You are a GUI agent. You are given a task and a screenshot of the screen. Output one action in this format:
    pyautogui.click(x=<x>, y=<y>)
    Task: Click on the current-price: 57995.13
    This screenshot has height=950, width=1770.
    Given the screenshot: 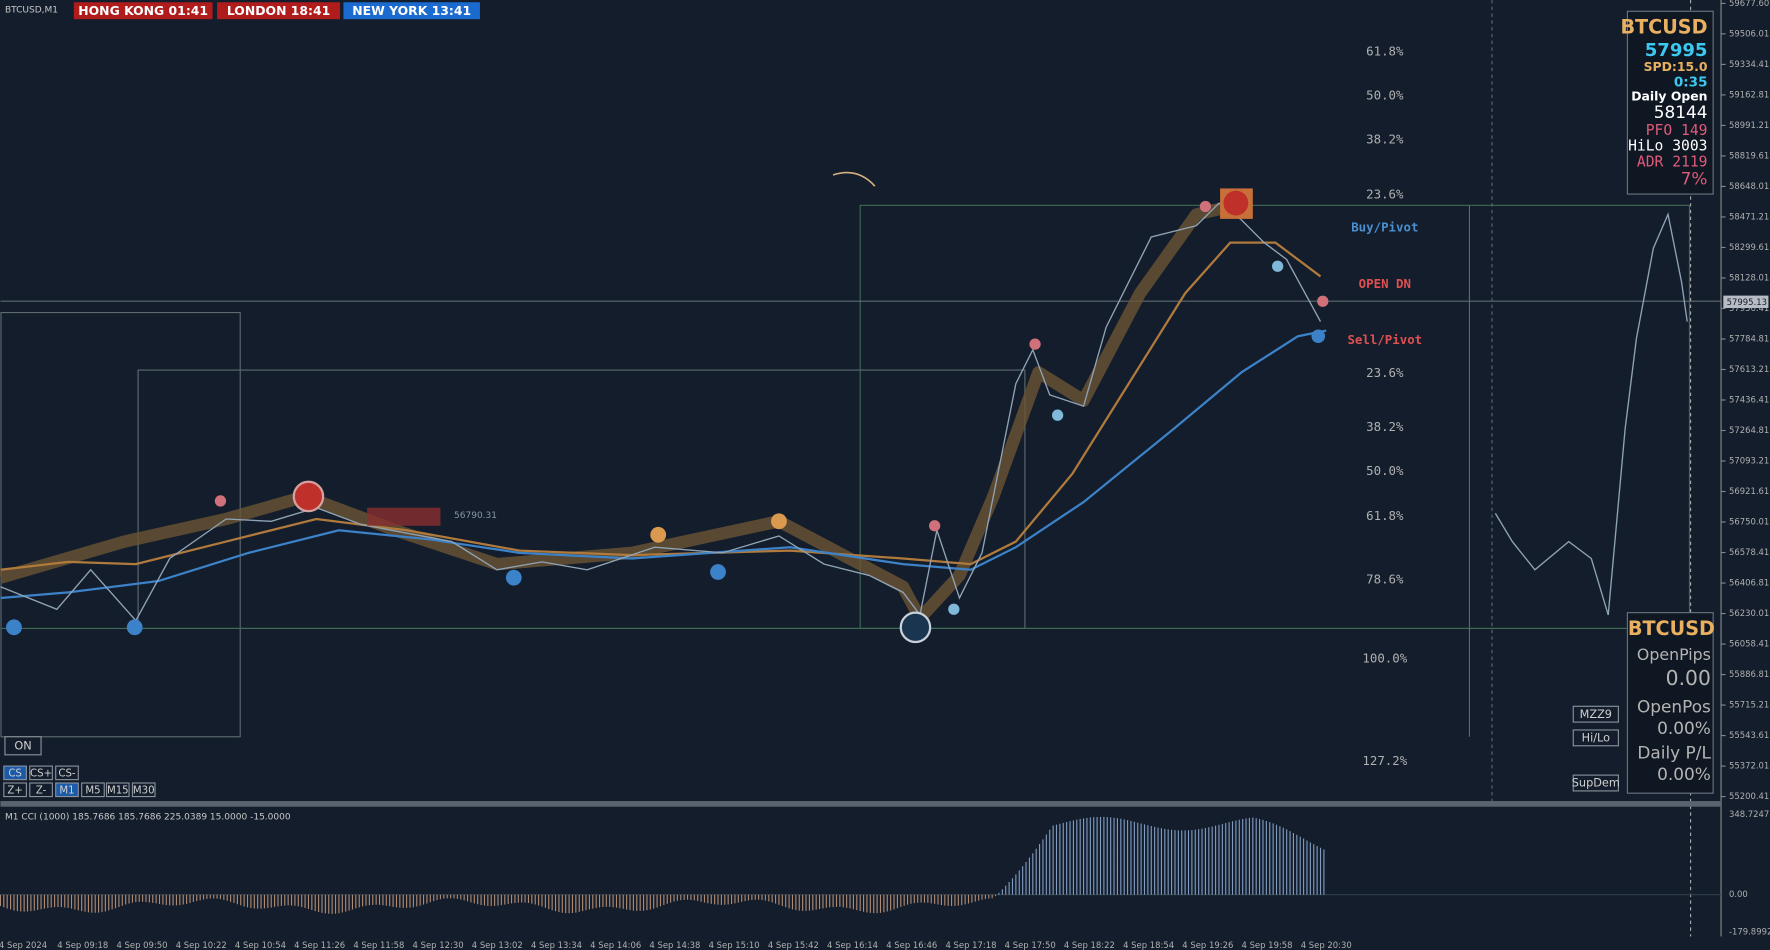 What is the action you would take?
    pyautogui.click(x=1747, y=302)
    